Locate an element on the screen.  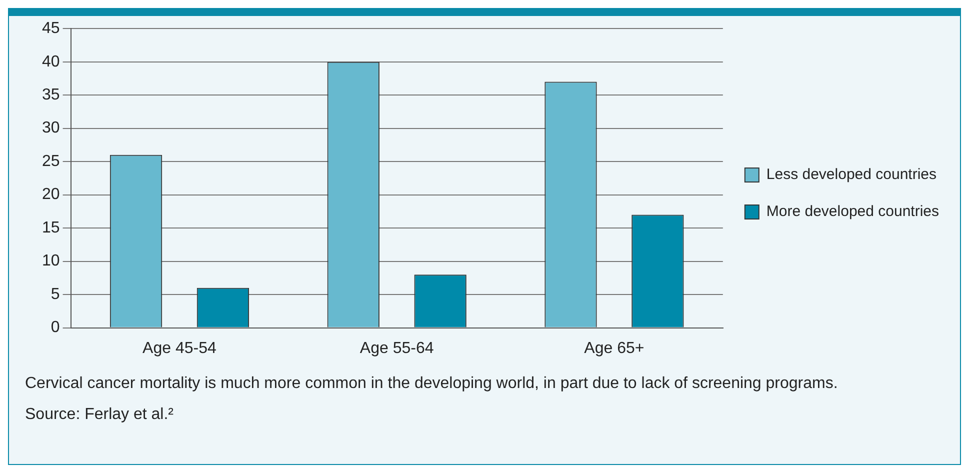
y-tick-label: 15 is located at coordinates (51, 227).